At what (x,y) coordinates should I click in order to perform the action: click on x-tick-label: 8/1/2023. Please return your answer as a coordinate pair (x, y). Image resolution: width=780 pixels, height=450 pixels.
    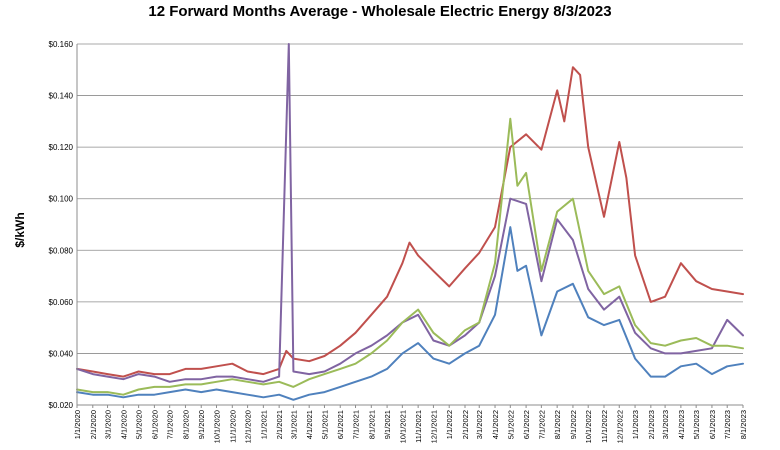
    Looking at the image, I should click on (743, 424).